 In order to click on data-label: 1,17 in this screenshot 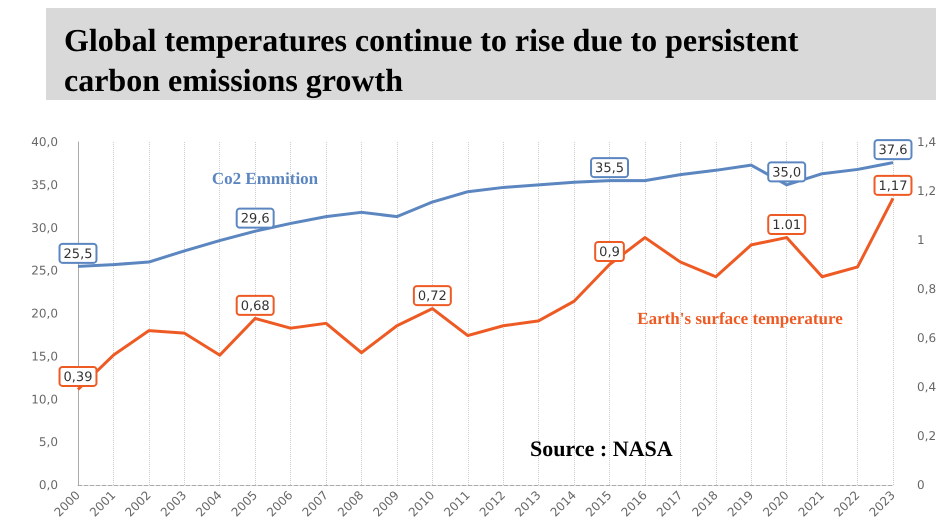, I will do `click(893, 186)`.